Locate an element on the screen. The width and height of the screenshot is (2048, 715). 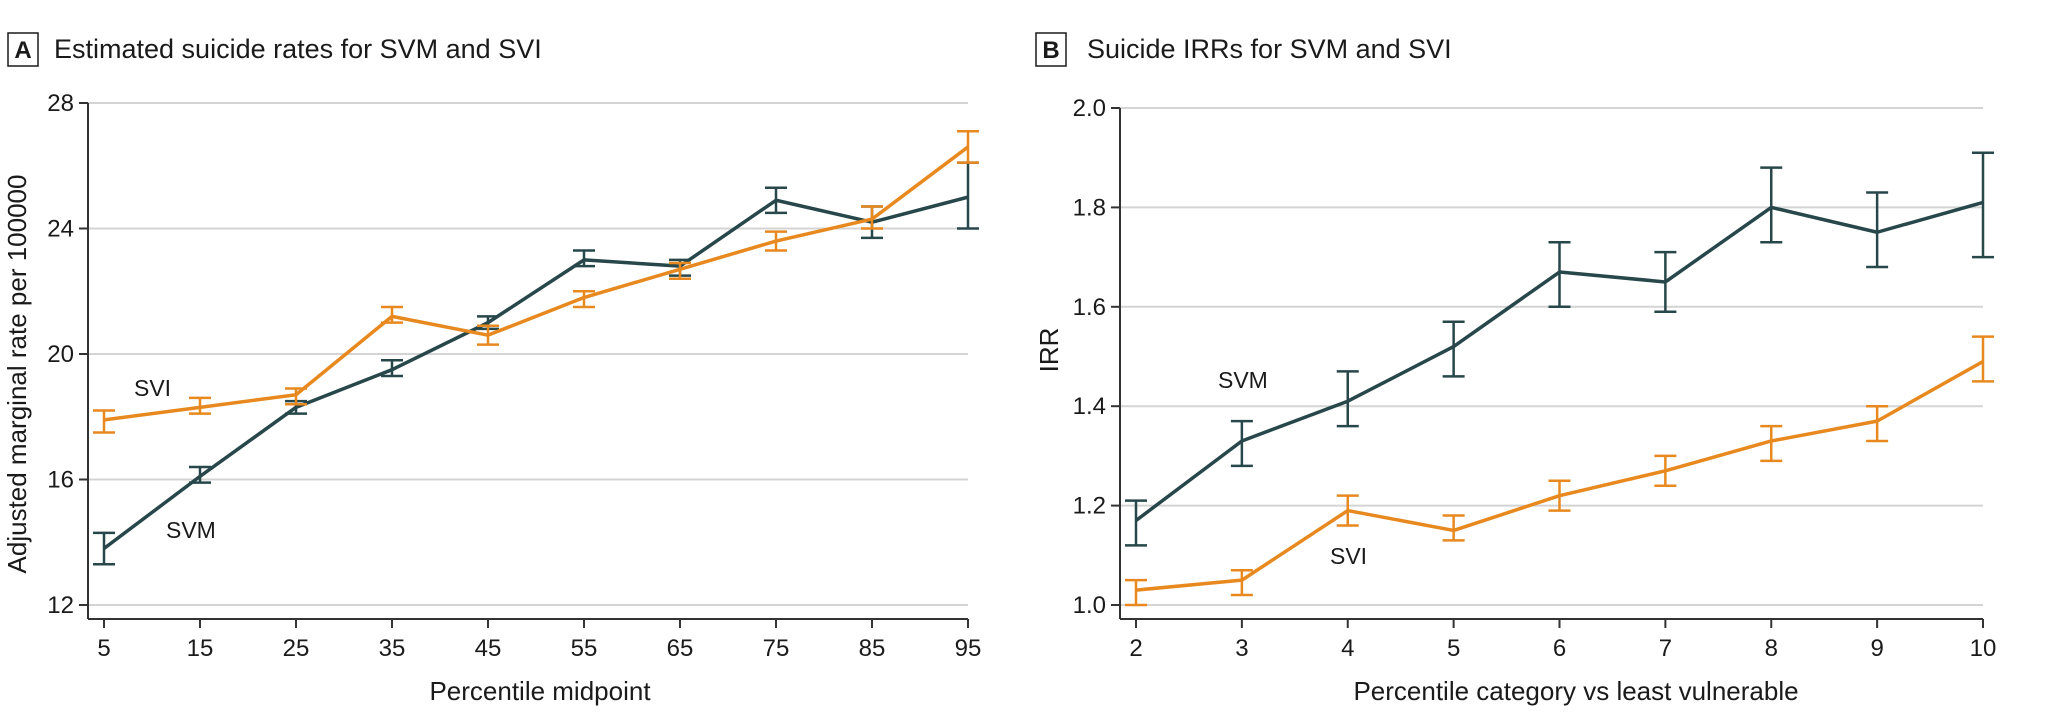
panel-b-letter: B is located at coordinates (1050, 50).